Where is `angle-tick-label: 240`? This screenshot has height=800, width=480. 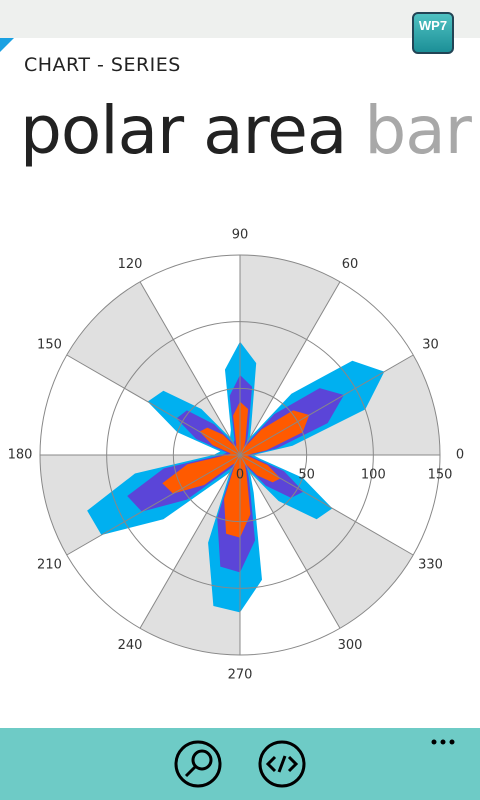 angle-tick-label: 240 is located at coordinates (130, 645).